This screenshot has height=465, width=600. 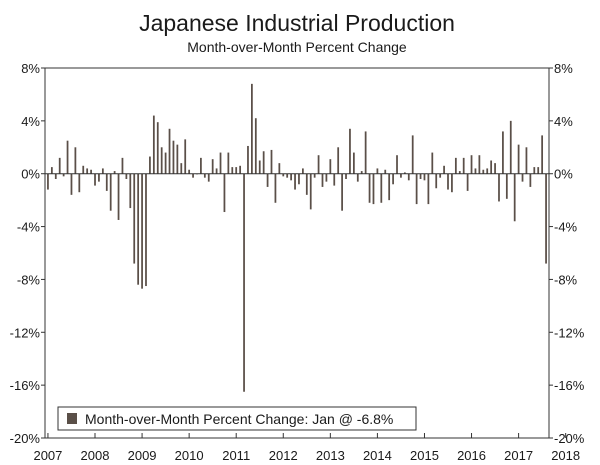 I want to click on y-tick-label-left-0: 8%, so click(x=30, y=68).